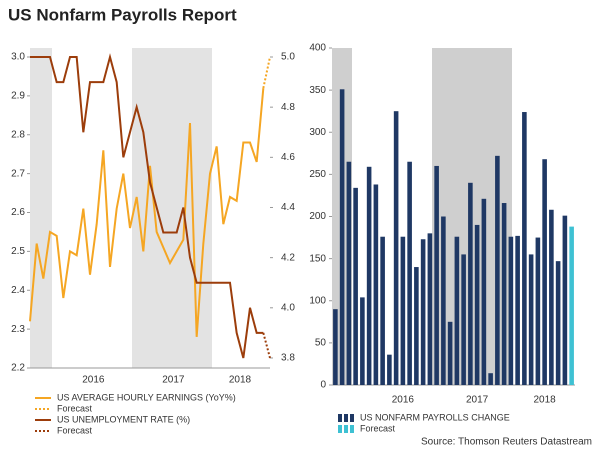  What do you see at coordinates (317, 174) in the screenshot?
I see `y-tick-label: 250` at bounding box center [317, 174].